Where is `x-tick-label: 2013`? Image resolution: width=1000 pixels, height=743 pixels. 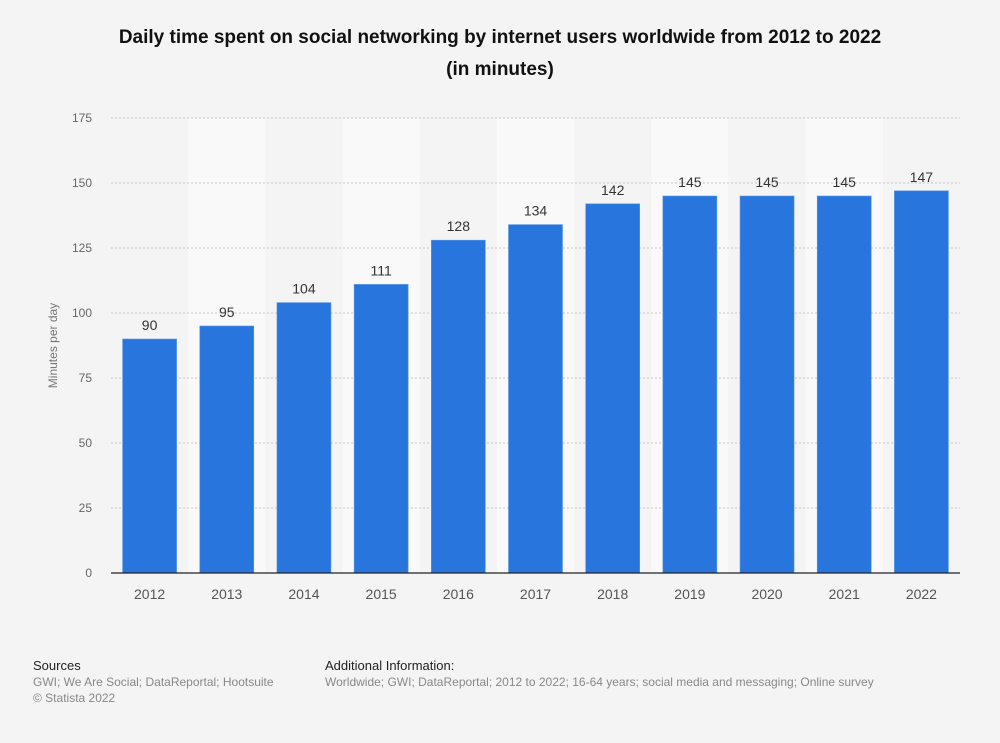
x-tick-label: 2013 is located at coordinates (226, 594).